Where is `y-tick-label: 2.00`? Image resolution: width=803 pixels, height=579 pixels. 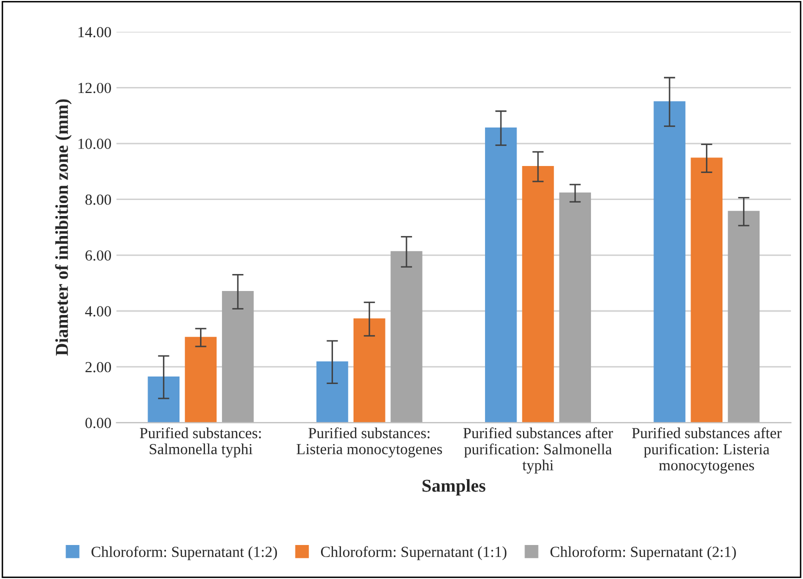 y-tick-label: 2.00 is located at coordinates (98, 367).